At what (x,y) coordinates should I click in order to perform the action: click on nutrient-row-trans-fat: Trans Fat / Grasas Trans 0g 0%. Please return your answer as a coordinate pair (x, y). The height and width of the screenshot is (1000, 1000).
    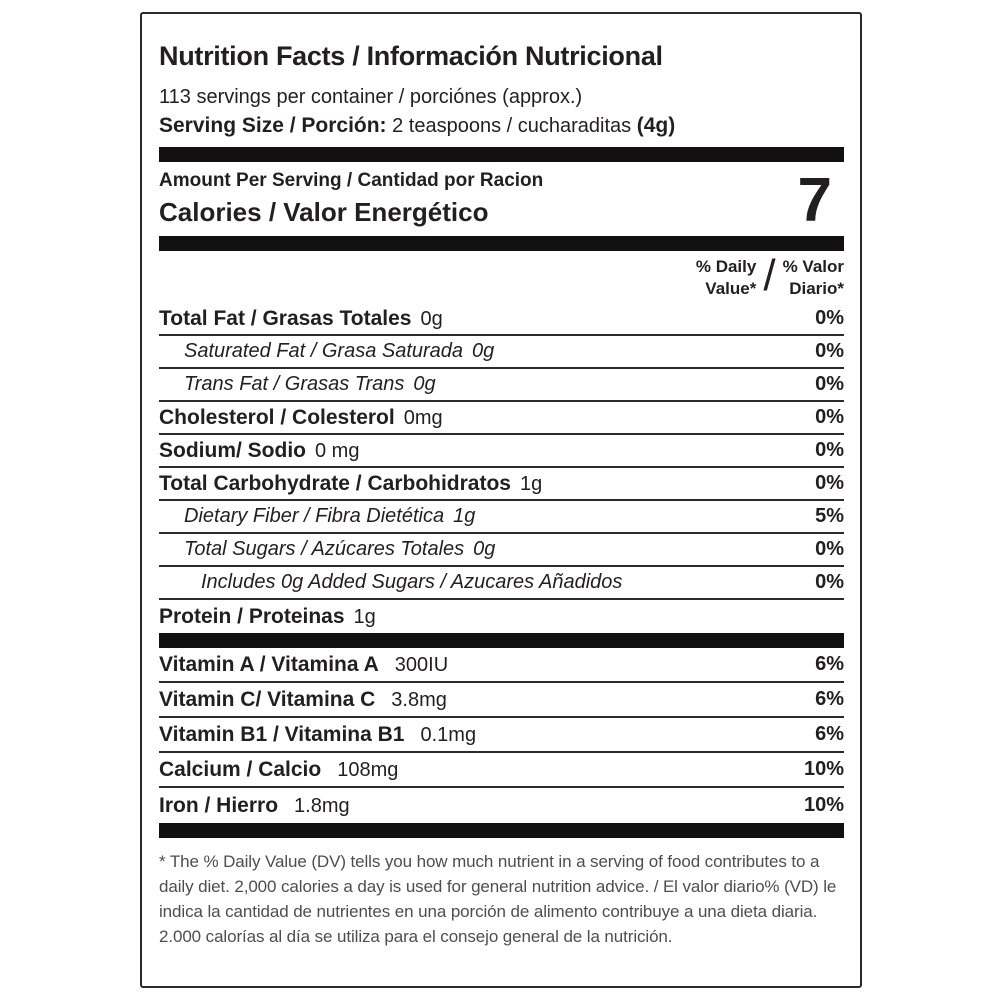
    Looking at the image, I should click on (501, 385).